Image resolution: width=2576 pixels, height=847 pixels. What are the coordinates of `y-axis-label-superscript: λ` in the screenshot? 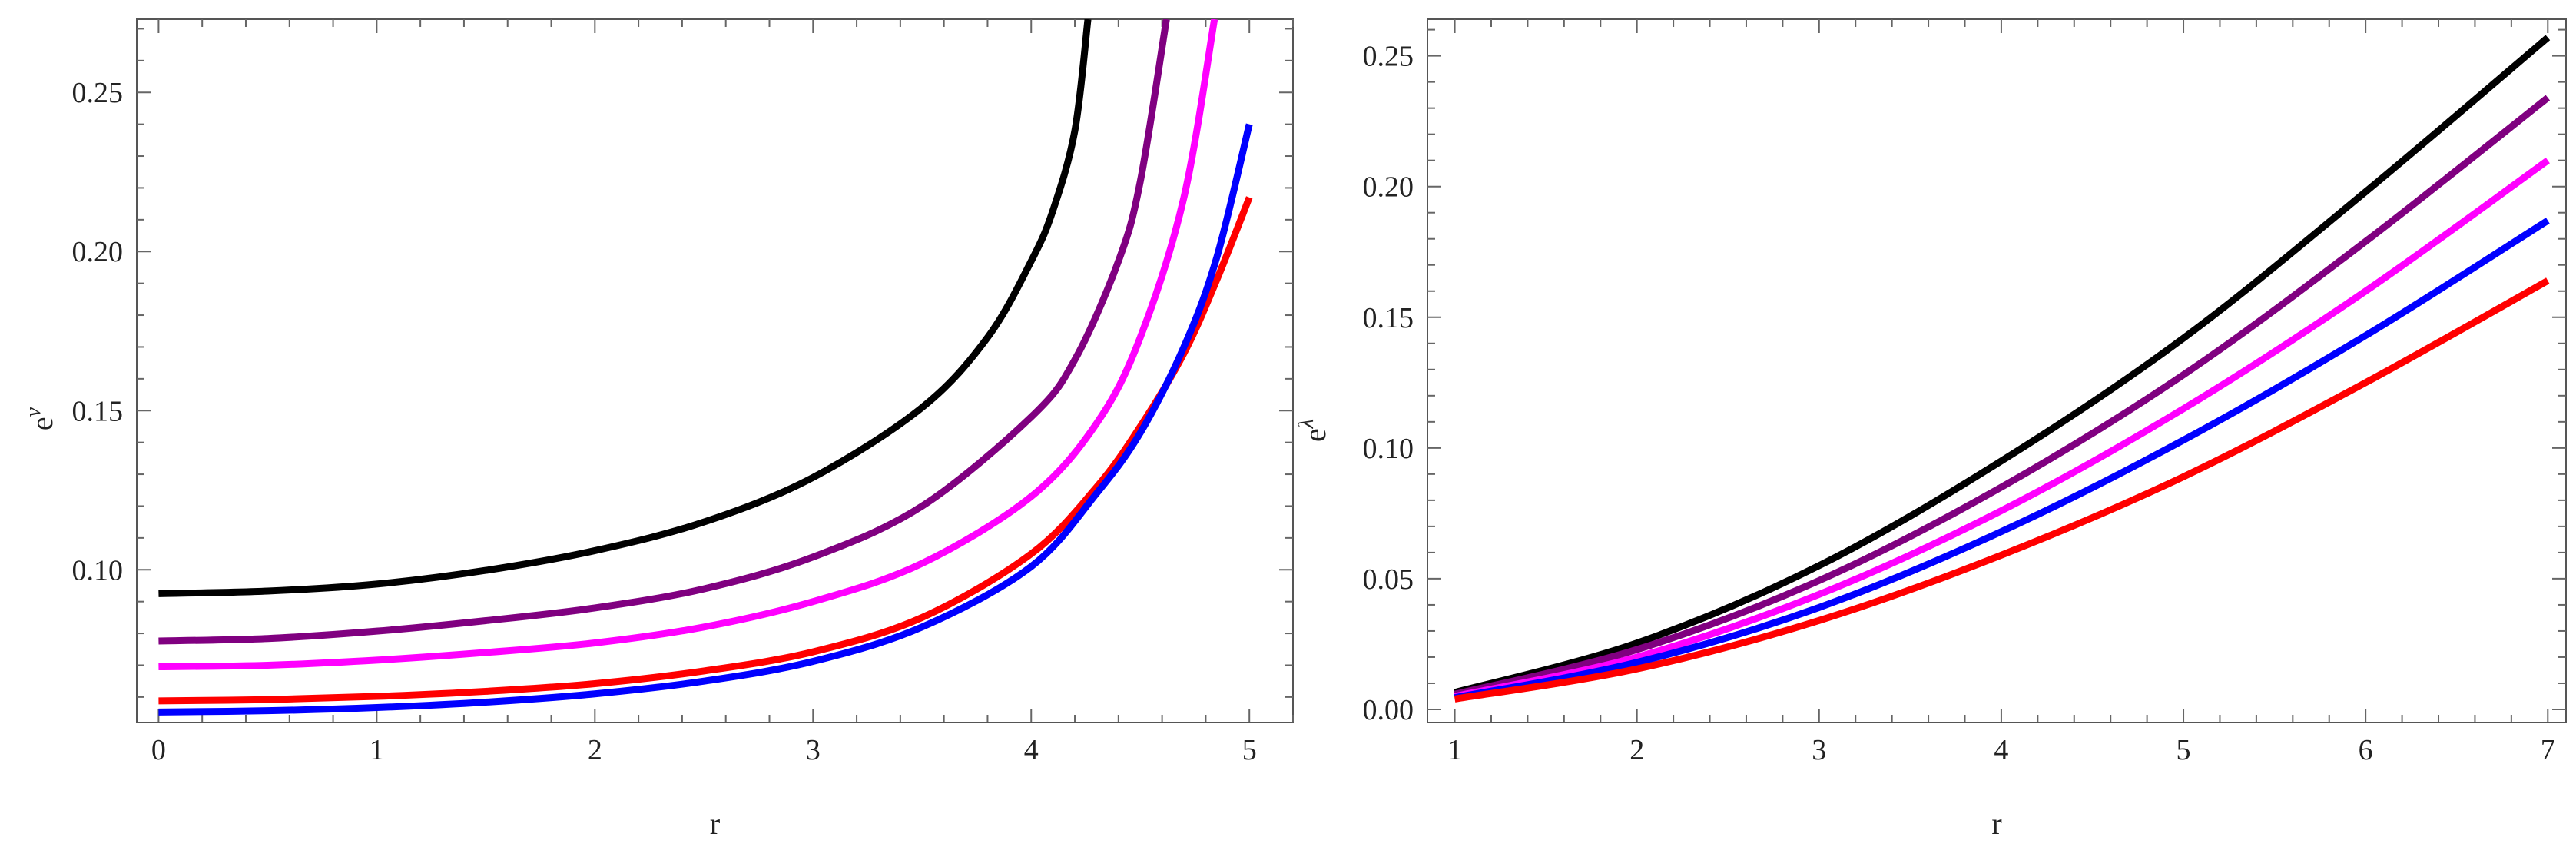 It's located at (1306, 424).